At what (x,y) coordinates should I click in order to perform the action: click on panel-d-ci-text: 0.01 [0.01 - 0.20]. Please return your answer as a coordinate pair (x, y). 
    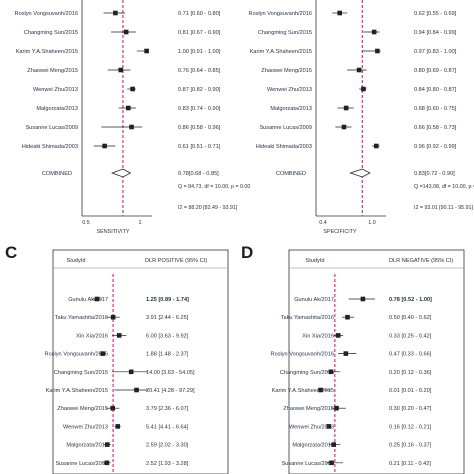
    Looking at the image, I should click on (410, 391).